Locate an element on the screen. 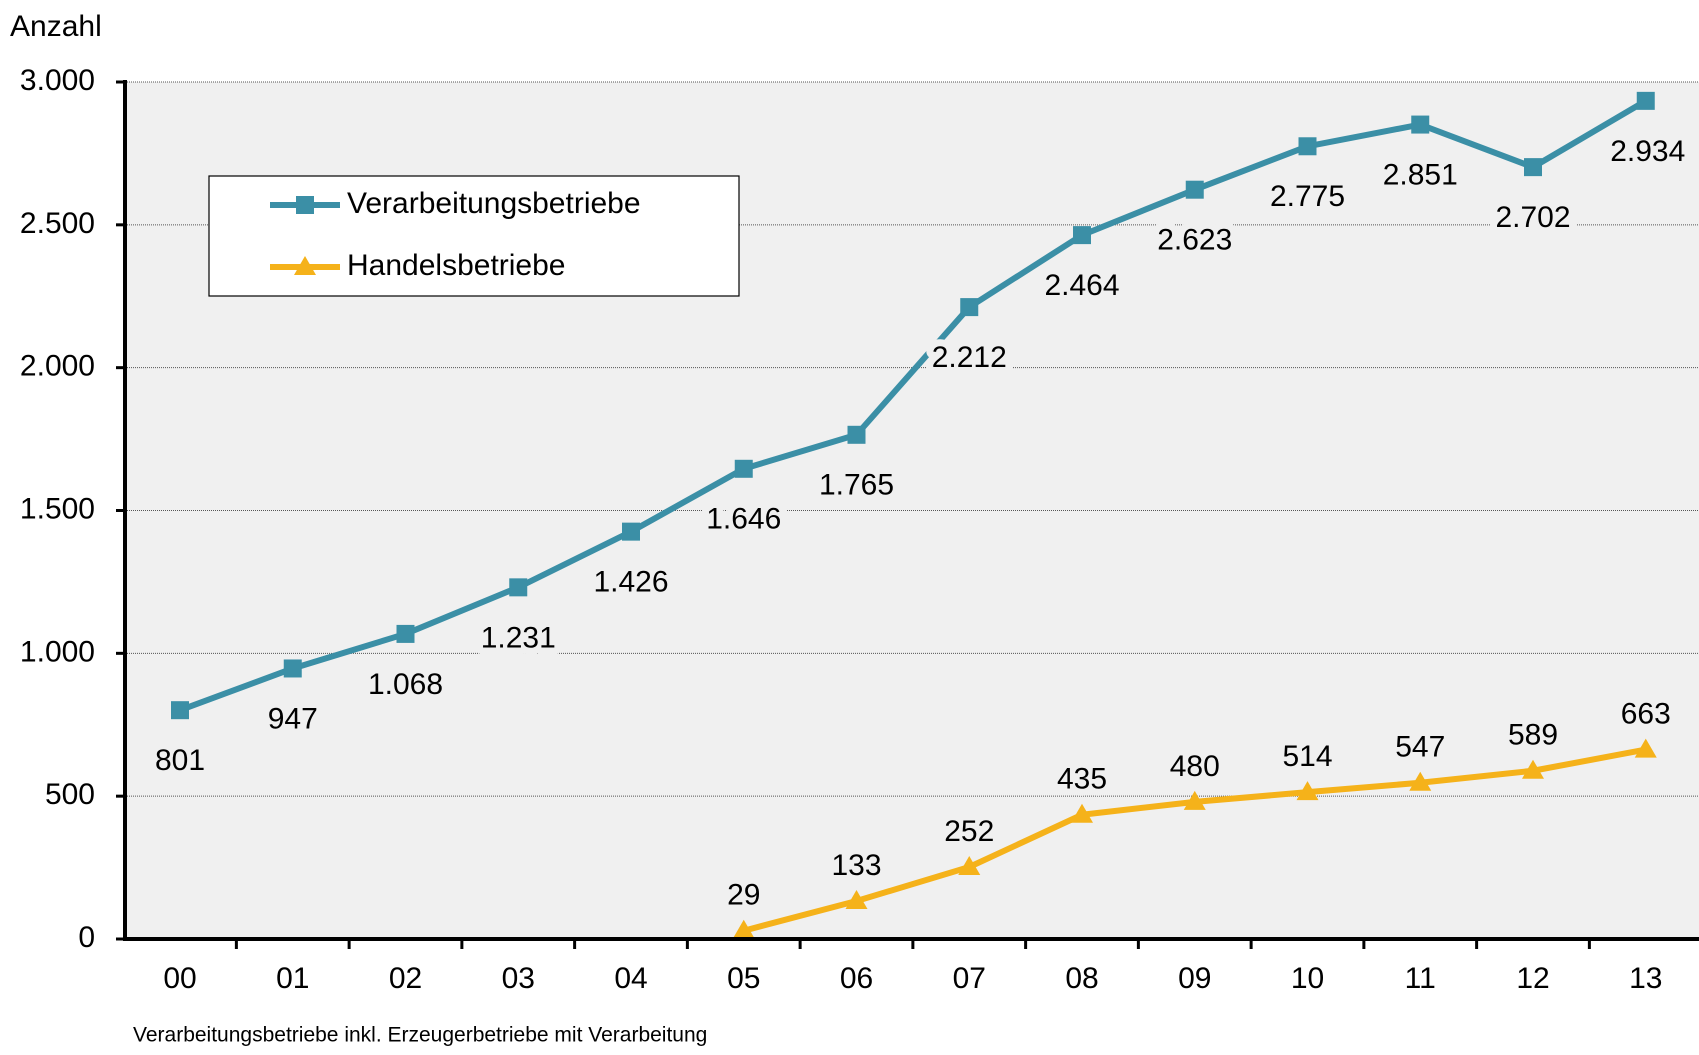 The width and height of the screenshot is (1699, 1055). y-tick-label: 1.000 is located at coordinates (57, 651).